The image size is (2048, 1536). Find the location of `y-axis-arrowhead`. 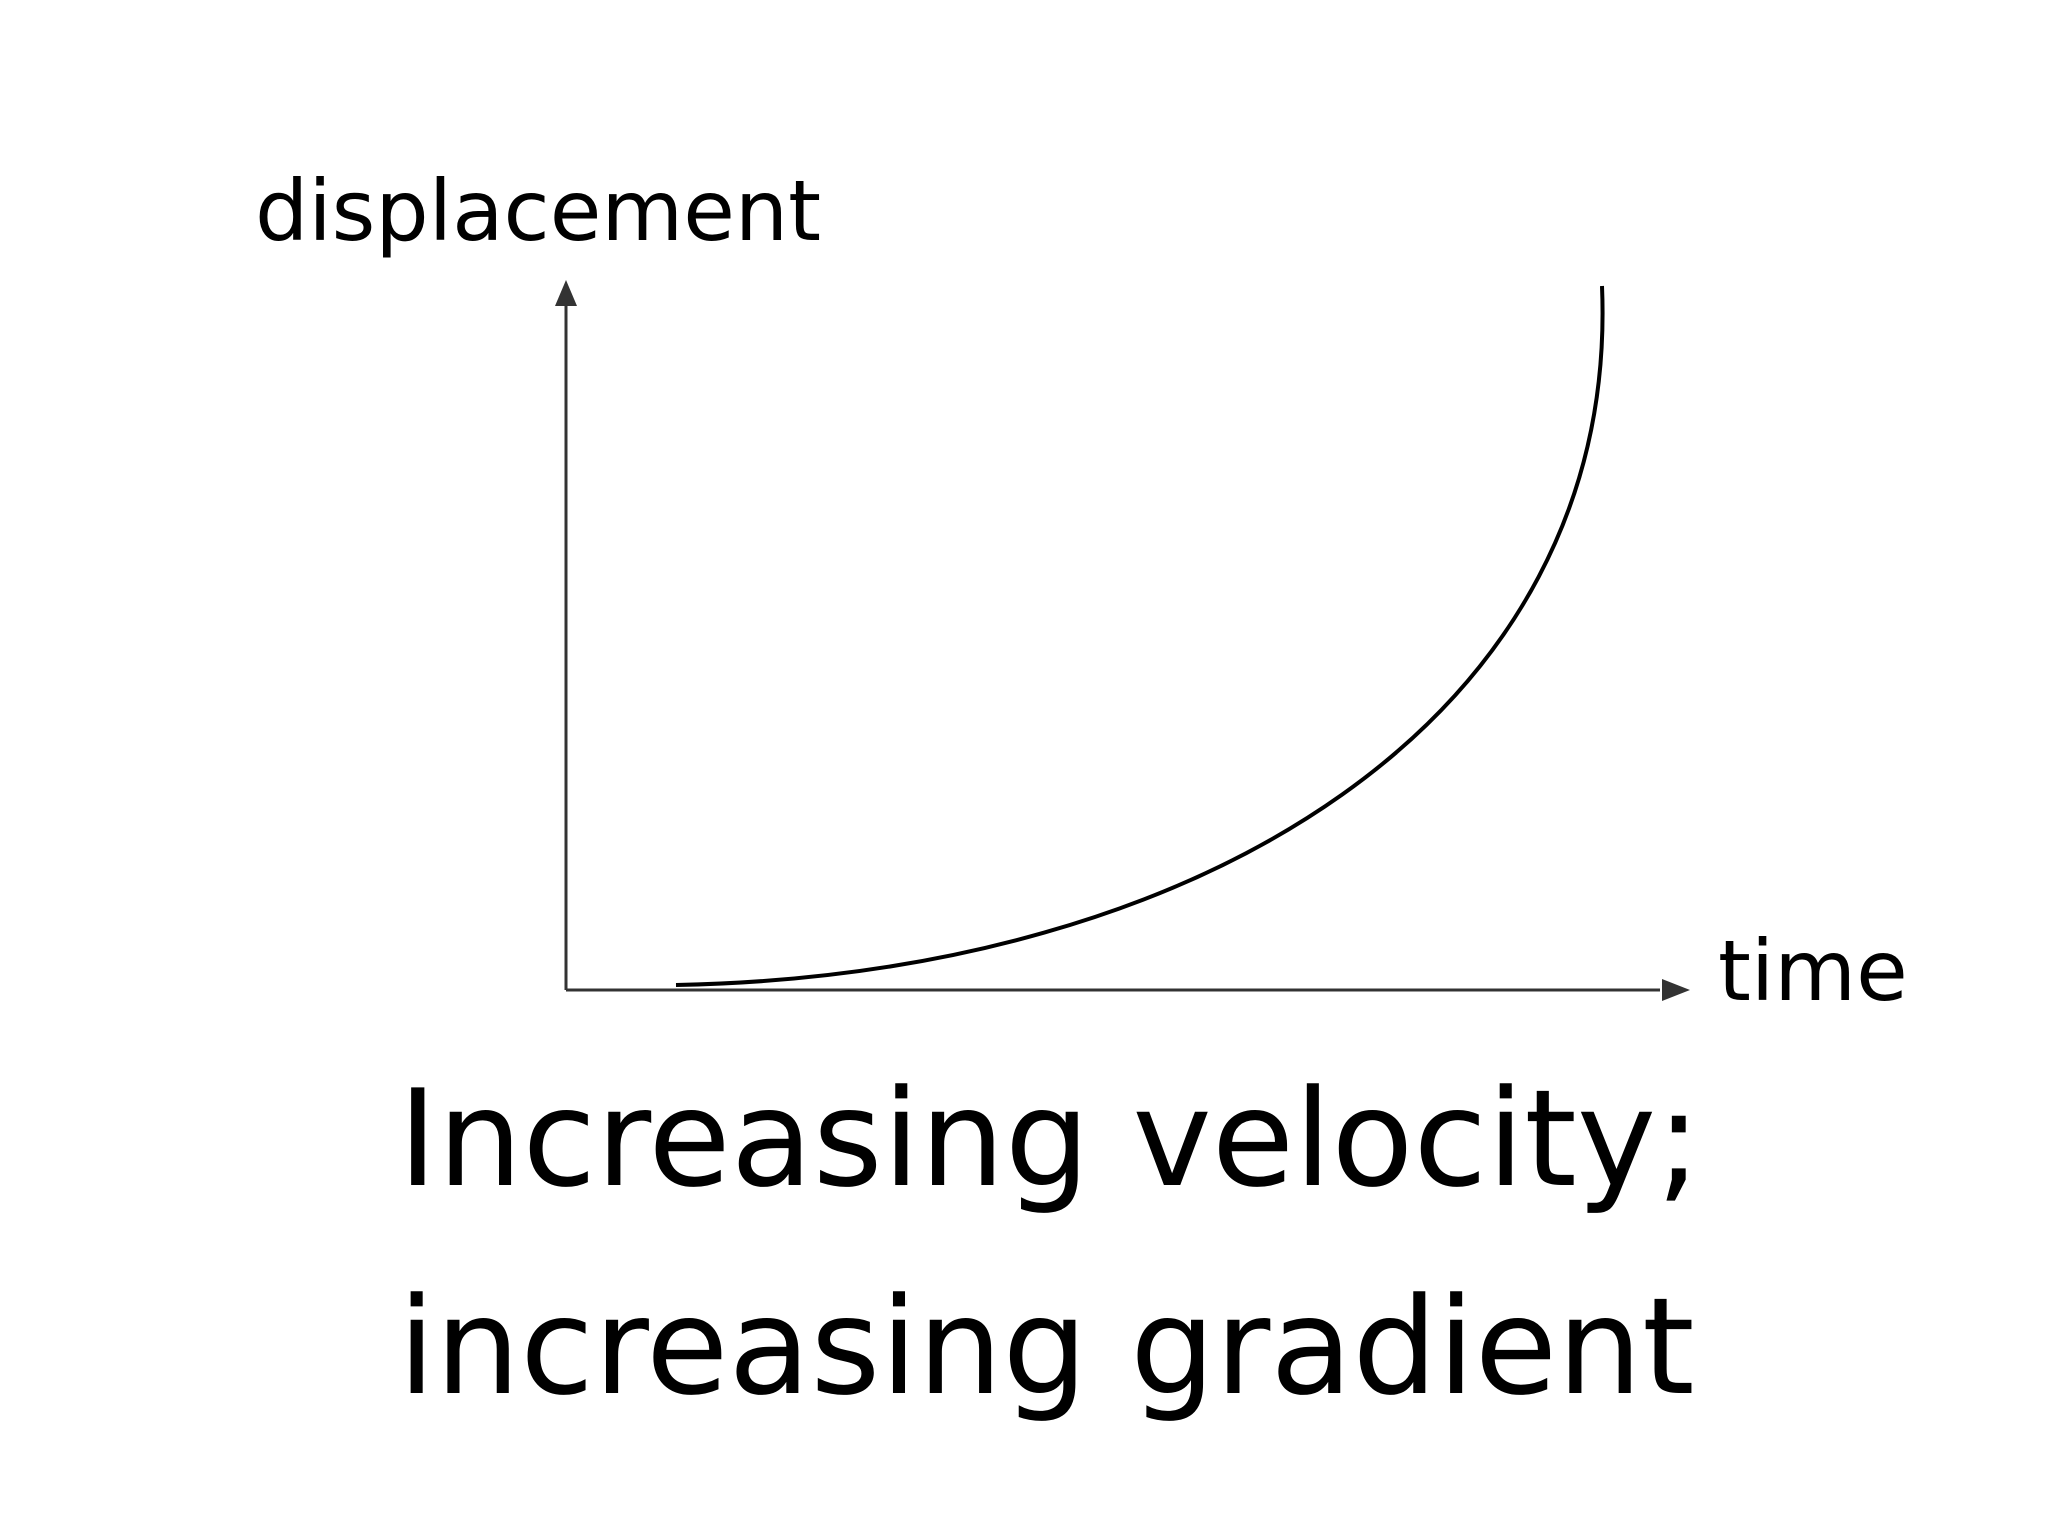

y-axis-arrowhead is located at coordinates (566, 293).